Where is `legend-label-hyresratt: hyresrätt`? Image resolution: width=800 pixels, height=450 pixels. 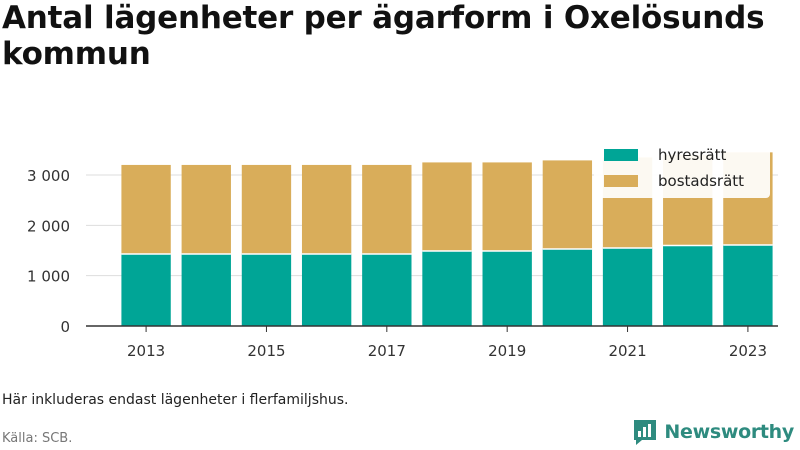 legend-label-hyresratt: hyresrätt is located at coordinates (692, 155).